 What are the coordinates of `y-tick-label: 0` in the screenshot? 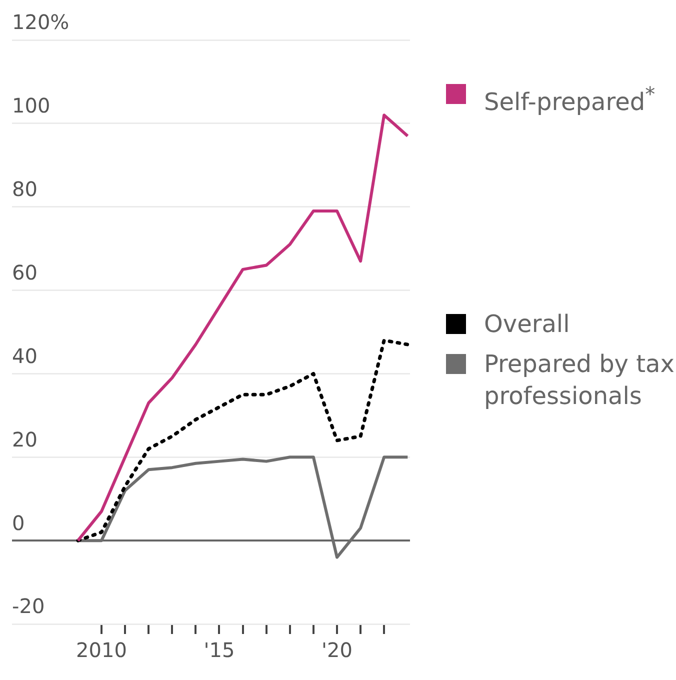 It's located at (18, 522).